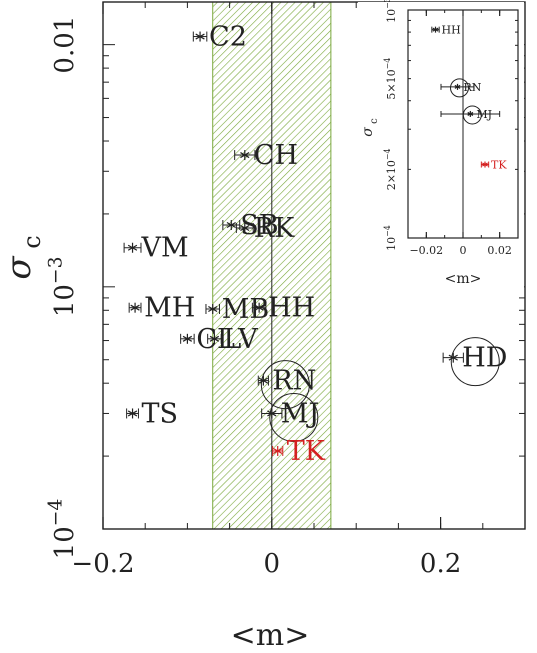  What do you see at coordinates (368, 132) in the screenshot?
I see `inset-y-axis-label-symbol: σ` at bounding box center [368, 132].